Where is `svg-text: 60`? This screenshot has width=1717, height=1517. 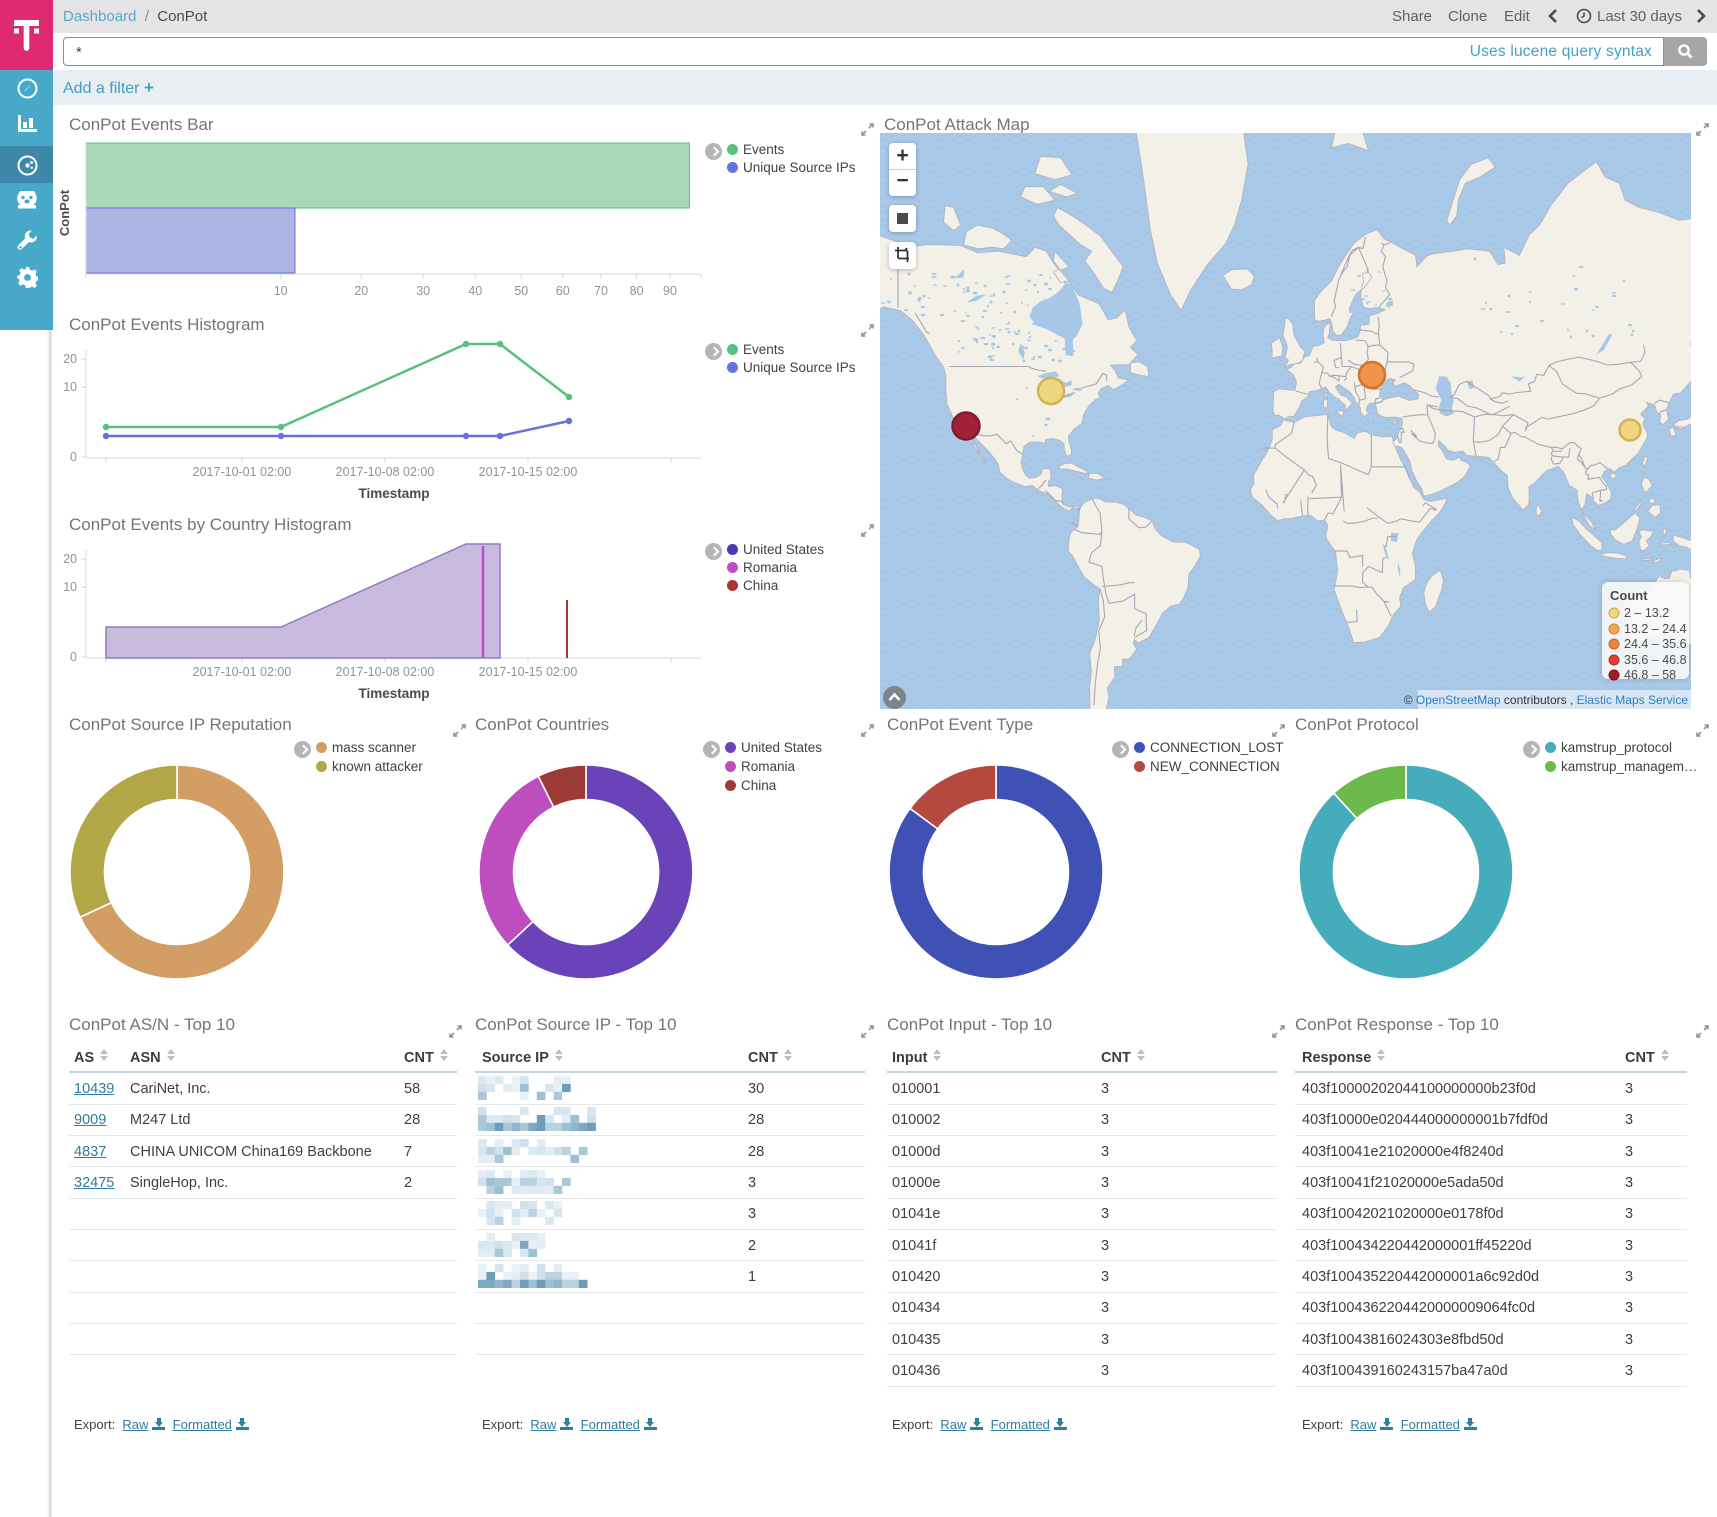
svg-text: 60 is located at coordinates (563, 291).